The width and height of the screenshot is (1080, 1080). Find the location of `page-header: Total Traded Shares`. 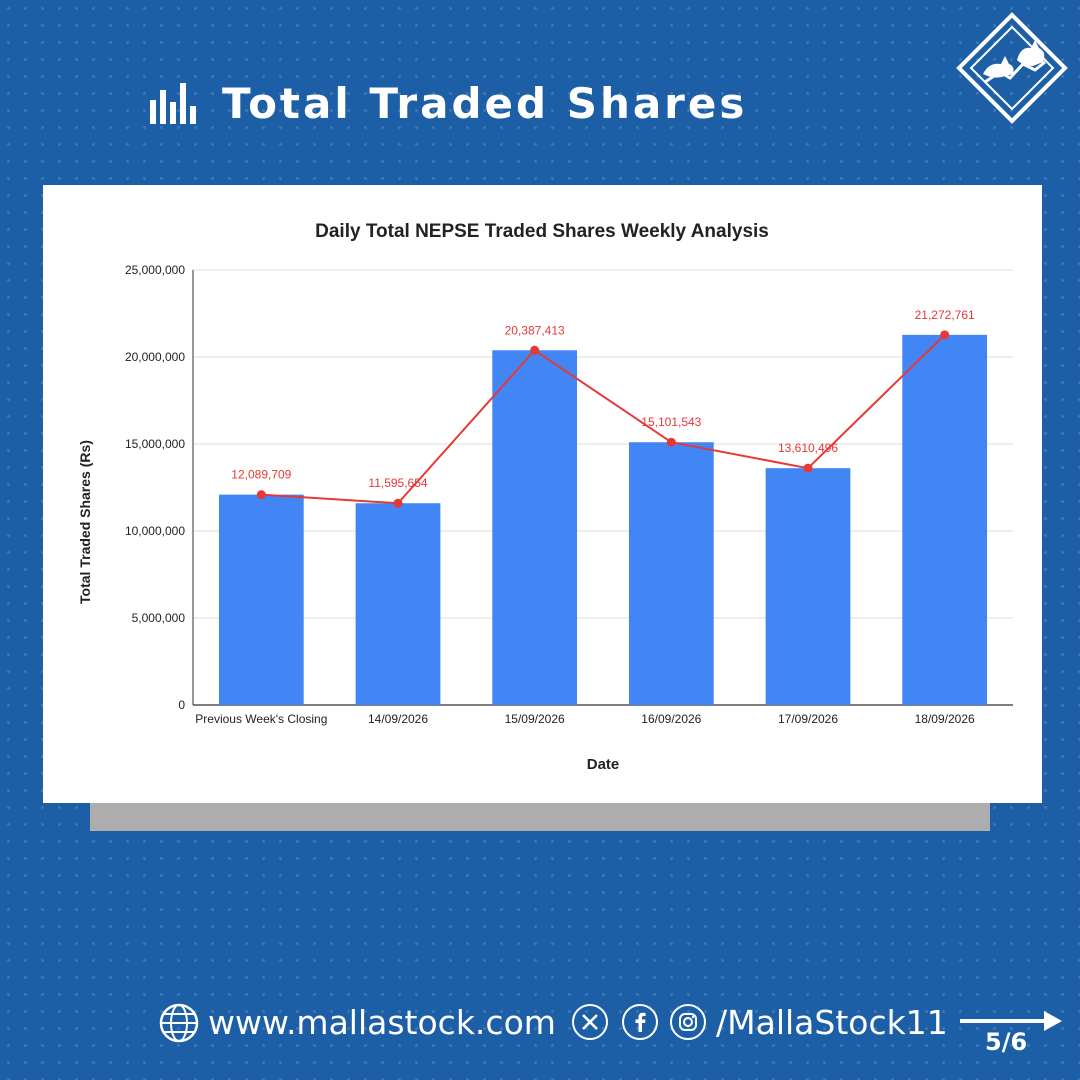

page-header: Total Traded Shares is located at coordinates (448, 103).